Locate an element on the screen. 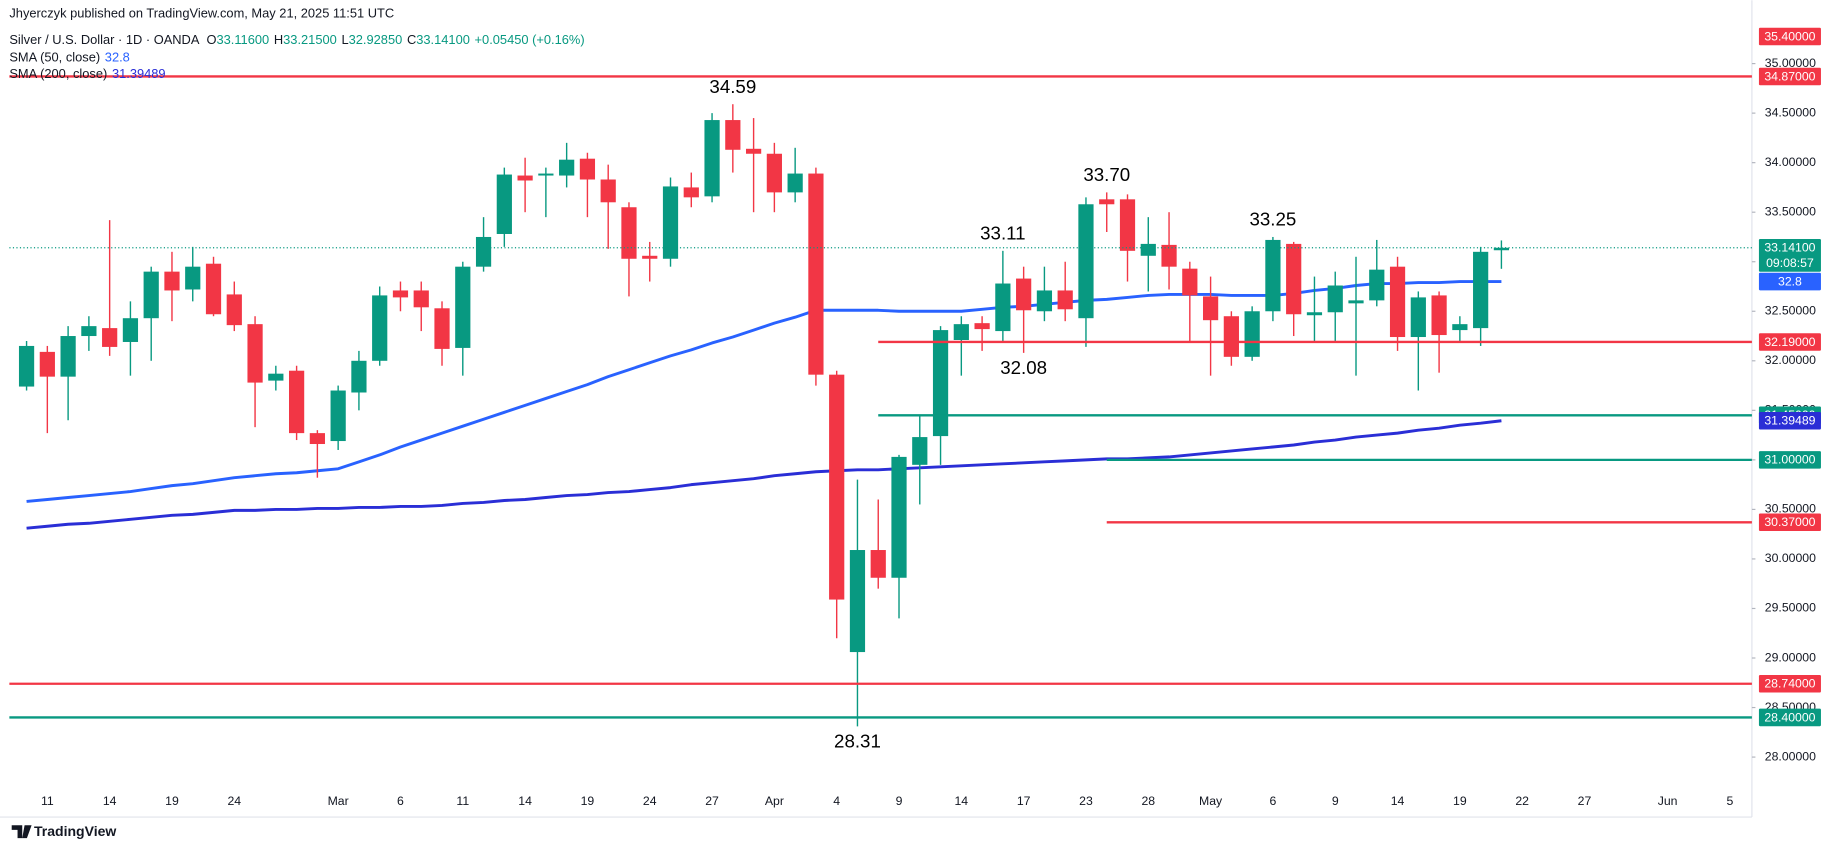  x-tick-label: 24 is located at coordinates (234, 801).